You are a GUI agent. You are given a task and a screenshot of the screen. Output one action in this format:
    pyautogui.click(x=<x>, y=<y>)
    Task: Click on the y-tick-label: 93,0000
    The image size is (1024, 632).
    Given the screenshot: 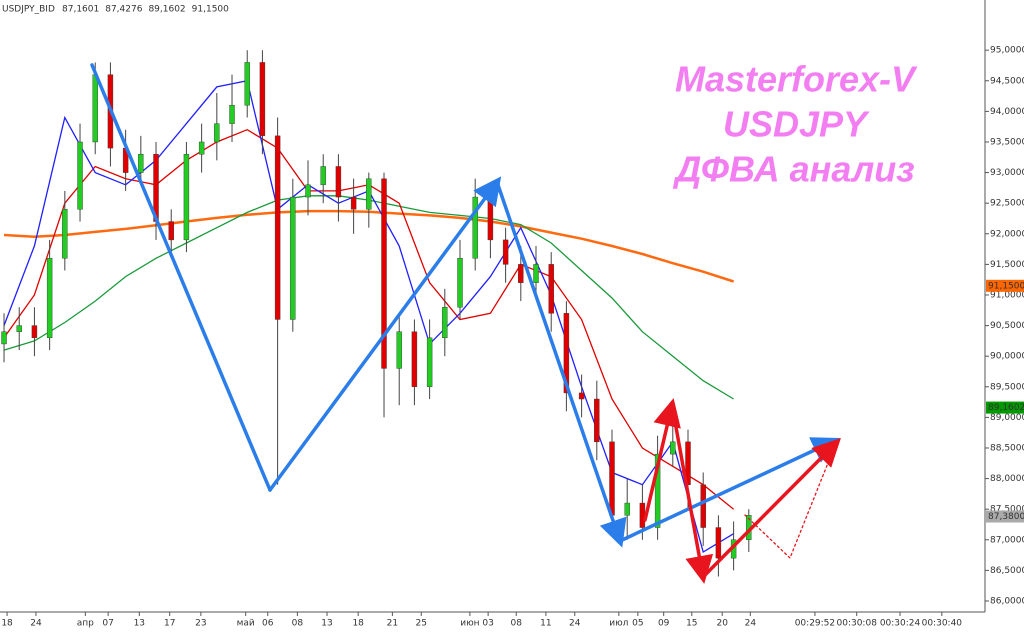 What is the action you would take?
    pyautogui.click(x=1007, y=173)
    